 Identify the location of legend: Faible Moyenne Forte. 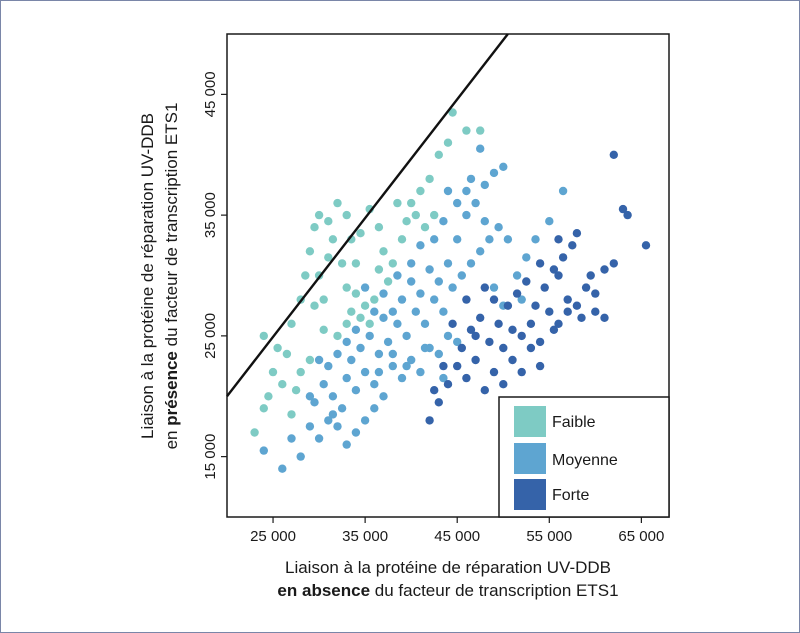
(584, 457).